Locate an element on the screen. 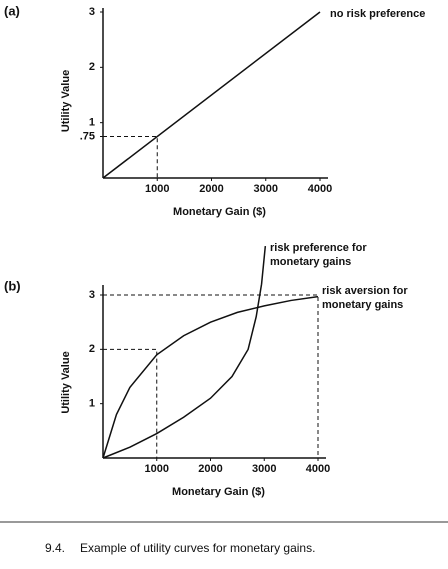 This screenshot has height=569, width=448. y-tick-label: .75 is located at coordinates (87, 136).